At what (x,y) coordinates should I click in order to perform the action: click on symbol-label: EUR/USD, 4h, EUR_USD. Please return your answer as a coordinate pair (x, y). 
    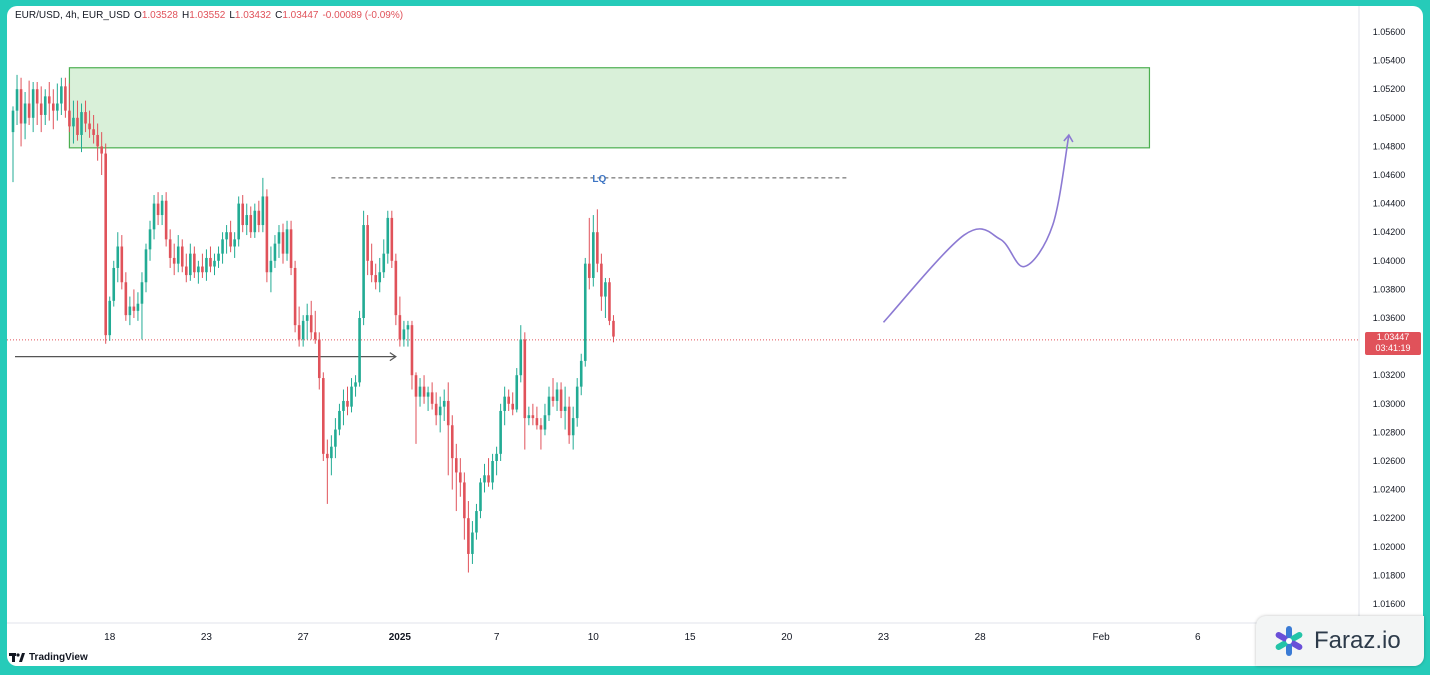
    Looking at the image, I should click on (73, 15).